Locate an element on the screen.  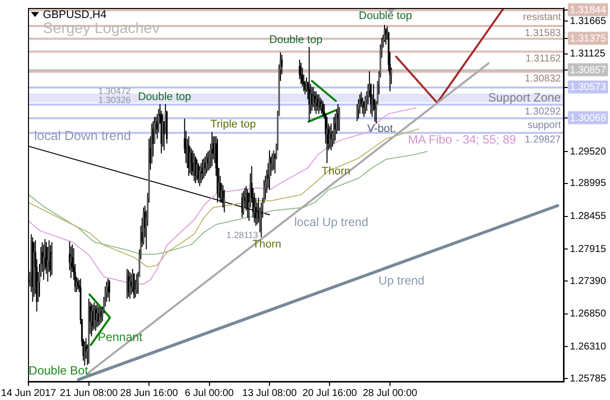
x-tick-label: 14 Jun 2017 is located at coordinates (29, 393).